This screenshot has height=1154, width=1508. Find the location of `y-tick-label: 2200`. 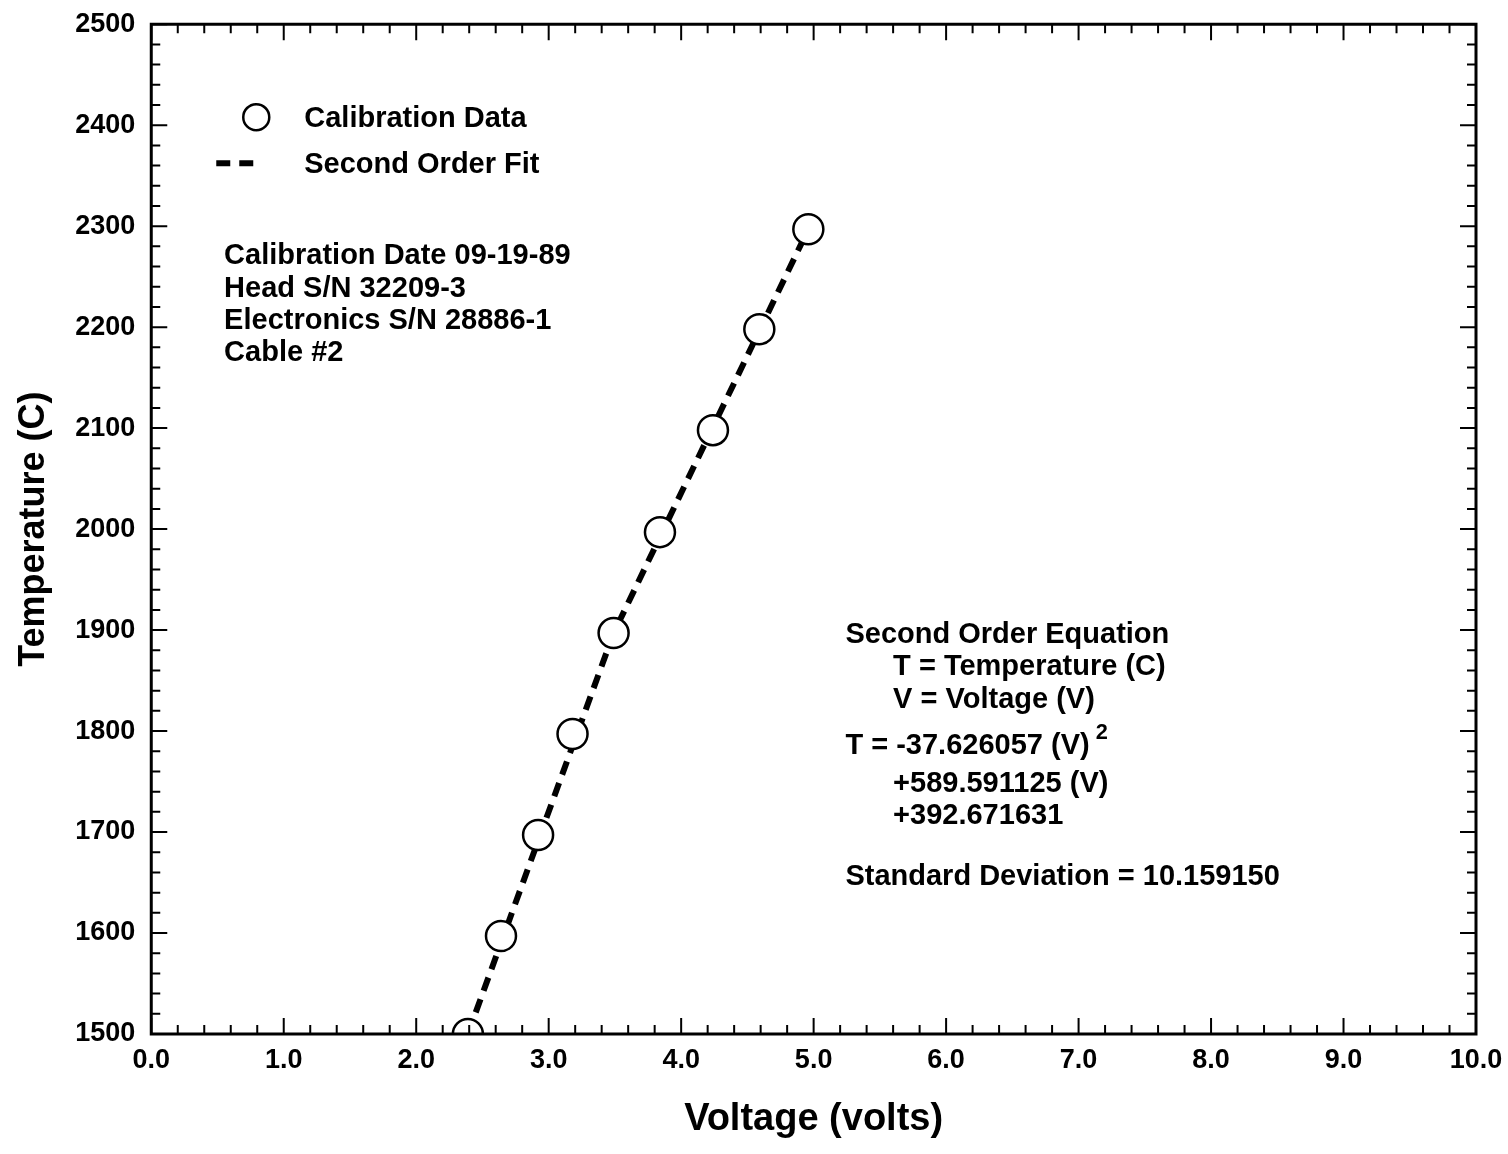

y-tick-label: 2200 is located at coordinates (105, 325).